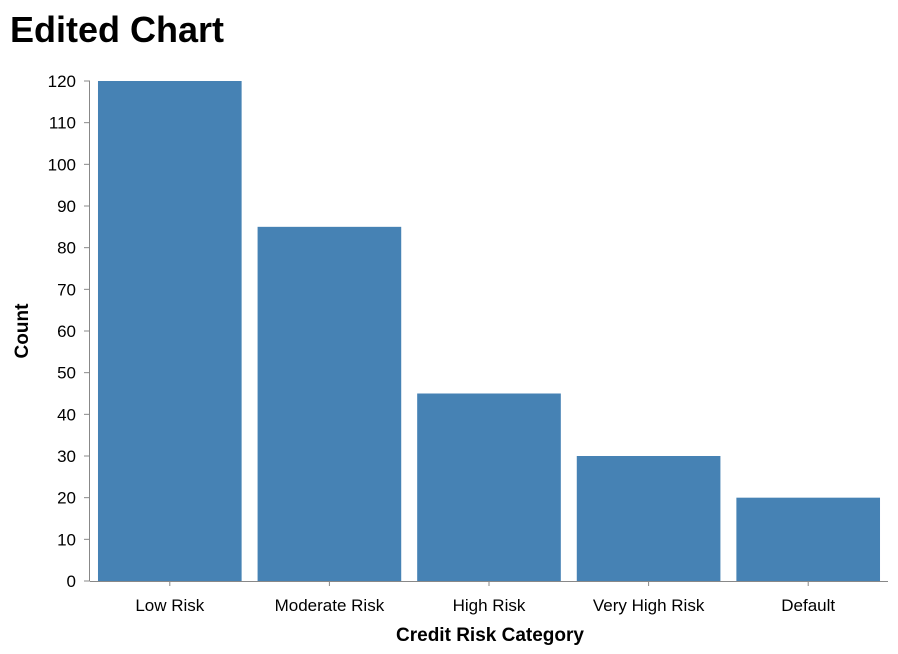 The image size is (898, 654). What do you see at coordinates (66, 456) in the screenshot?
I see `y-tick-label: 30` at bounding box center [66, 456].